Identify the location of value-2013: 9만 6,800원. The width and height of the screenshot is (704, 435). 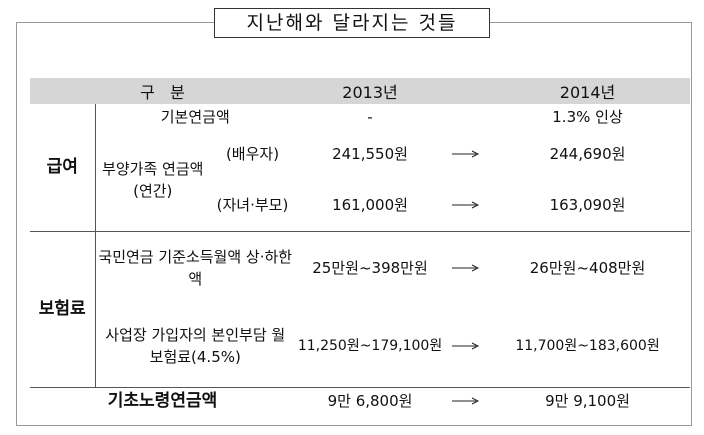
(370, 400).